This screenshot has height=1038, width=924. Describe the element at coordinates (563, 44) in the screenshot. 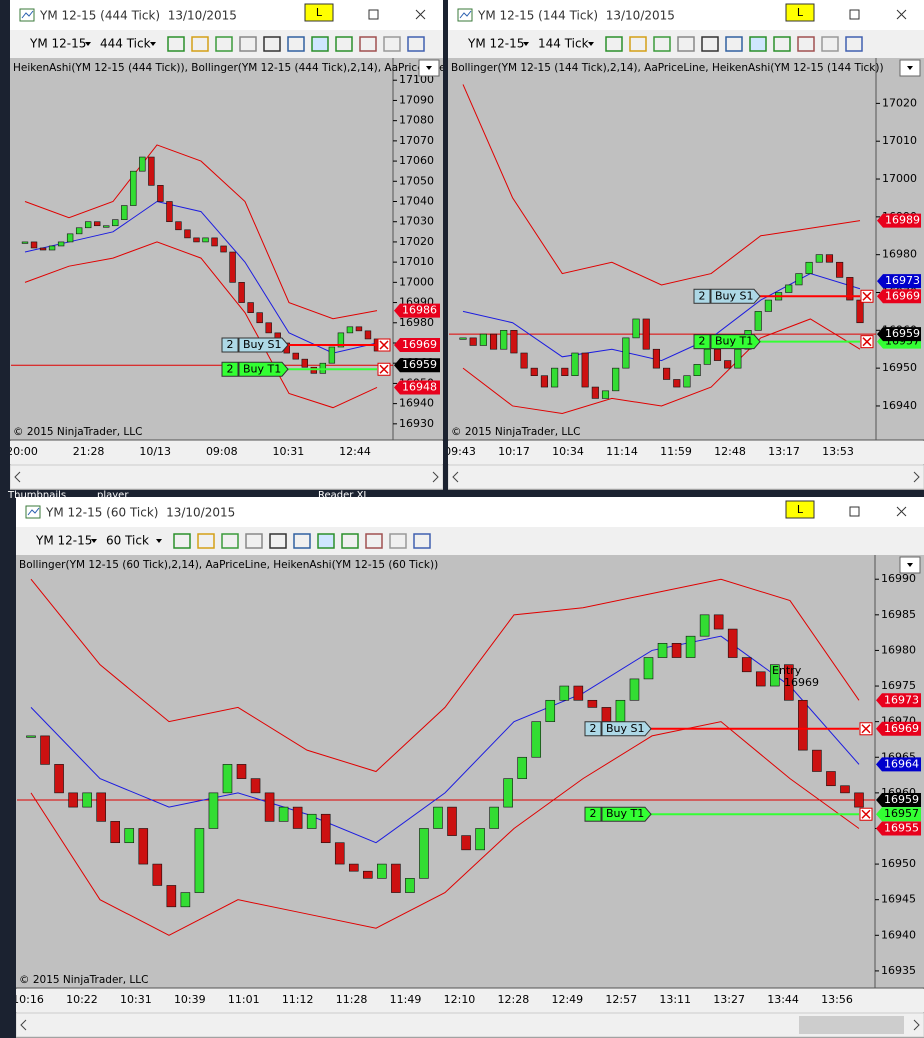

I see `interval-selector: 144 Tick` at that location.